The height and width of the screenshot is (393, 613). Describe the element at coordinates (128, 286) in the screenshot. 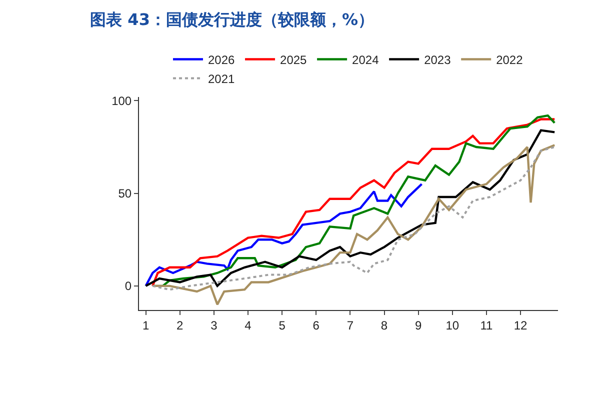

I see `y-tick-label: 0` at that location.